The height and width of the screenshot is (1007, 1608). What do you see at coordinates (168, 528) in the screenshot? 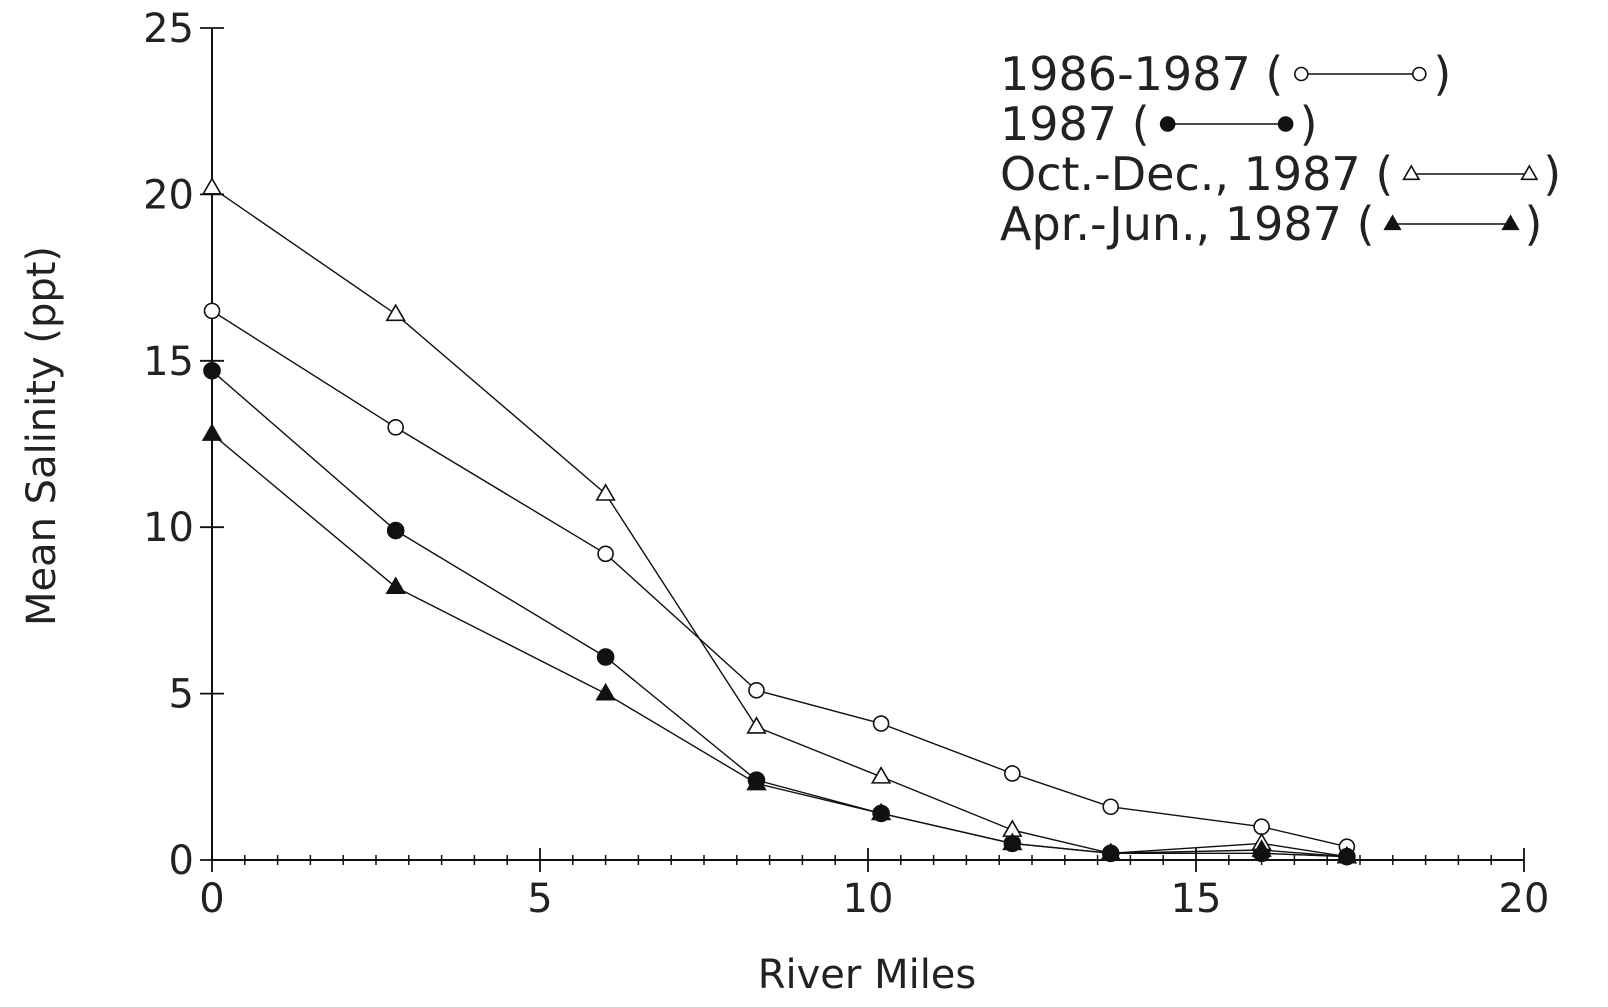
I see `y-tick-label: 10` at bounding box center [168, 528].